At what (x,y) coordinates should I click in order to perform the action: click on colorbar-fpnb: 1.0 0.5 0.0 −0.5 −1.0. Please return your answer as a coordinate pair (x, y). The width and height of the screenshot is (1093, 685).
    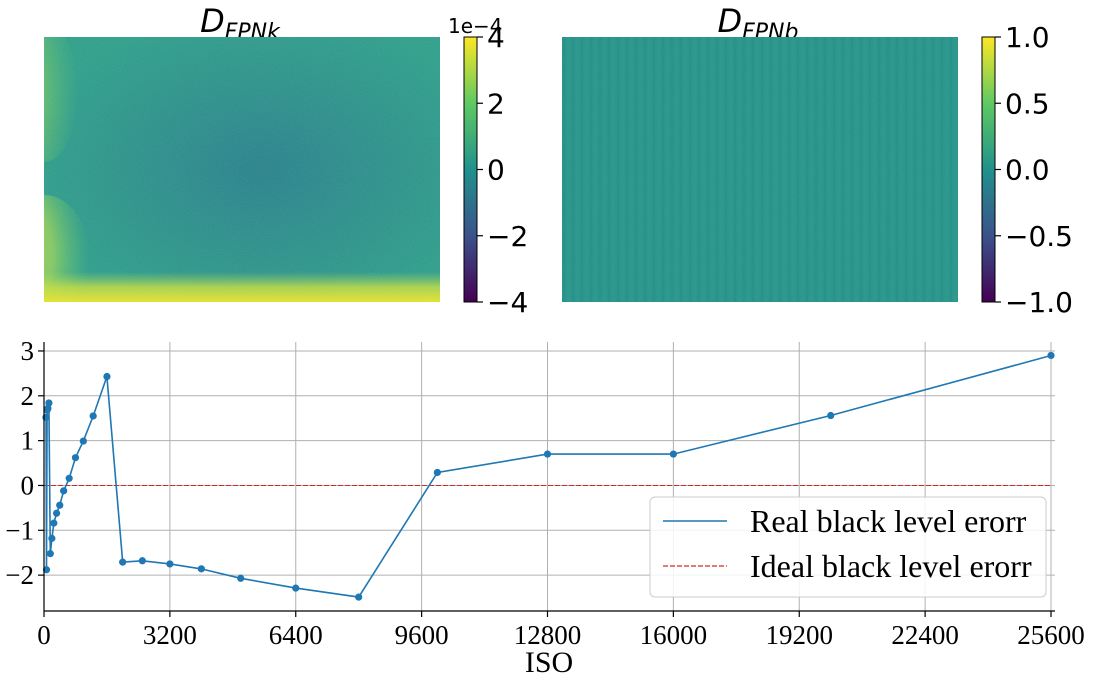
    Looking at the image, I should click on (1027, 170).